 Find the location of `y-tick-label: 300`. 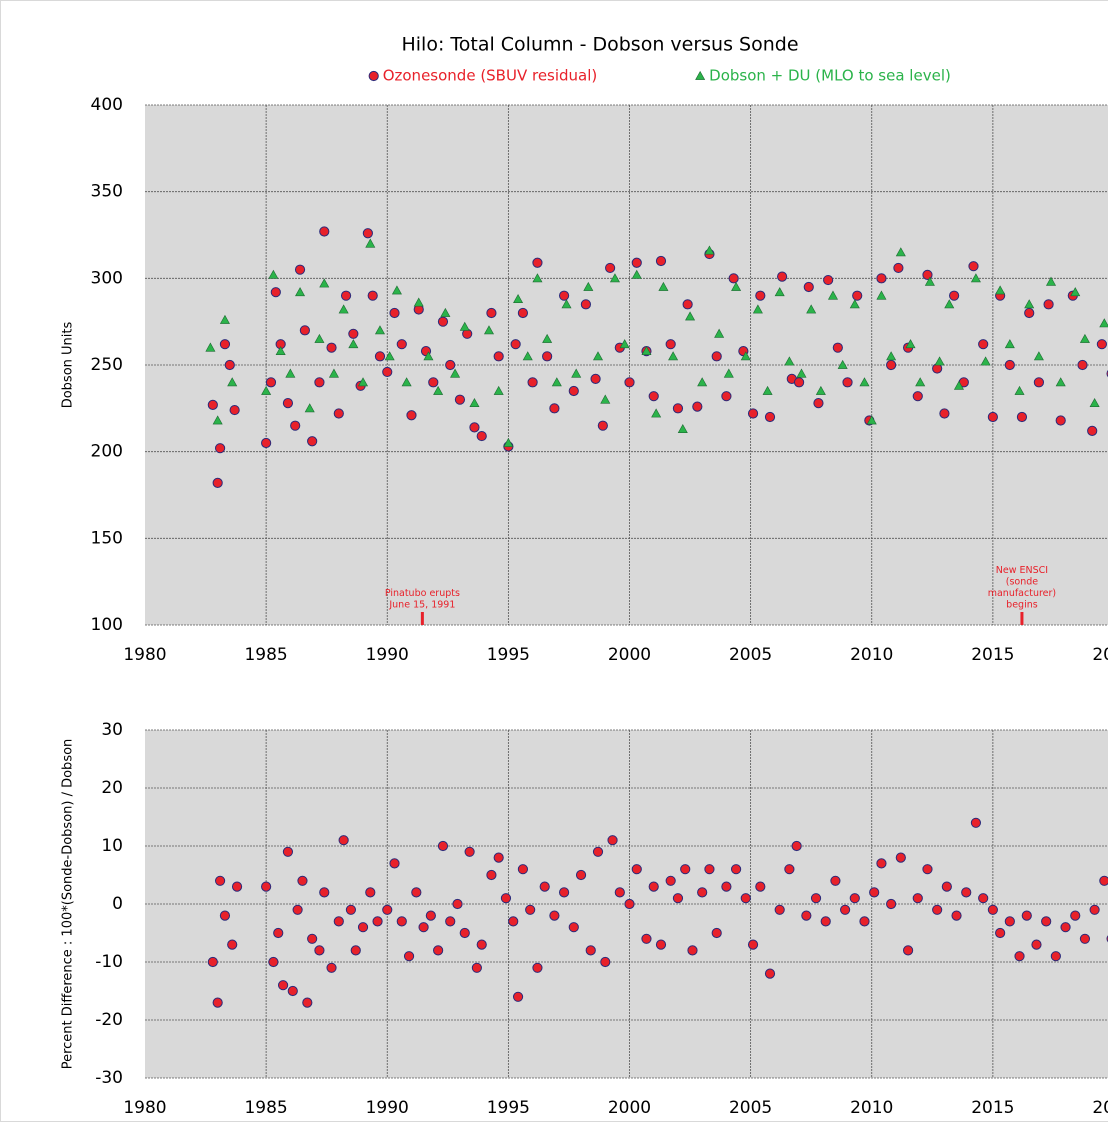

y-tick-label: 300 is located at coordinates (107, 278).